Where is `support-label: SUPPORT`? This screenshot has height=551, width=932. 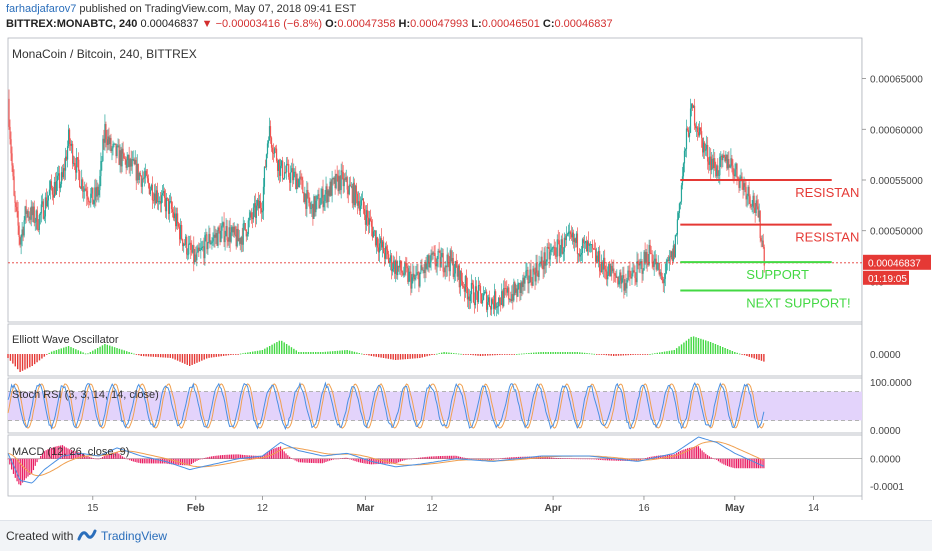
support-label: SUPPORT is located at coordinates (777, 274).